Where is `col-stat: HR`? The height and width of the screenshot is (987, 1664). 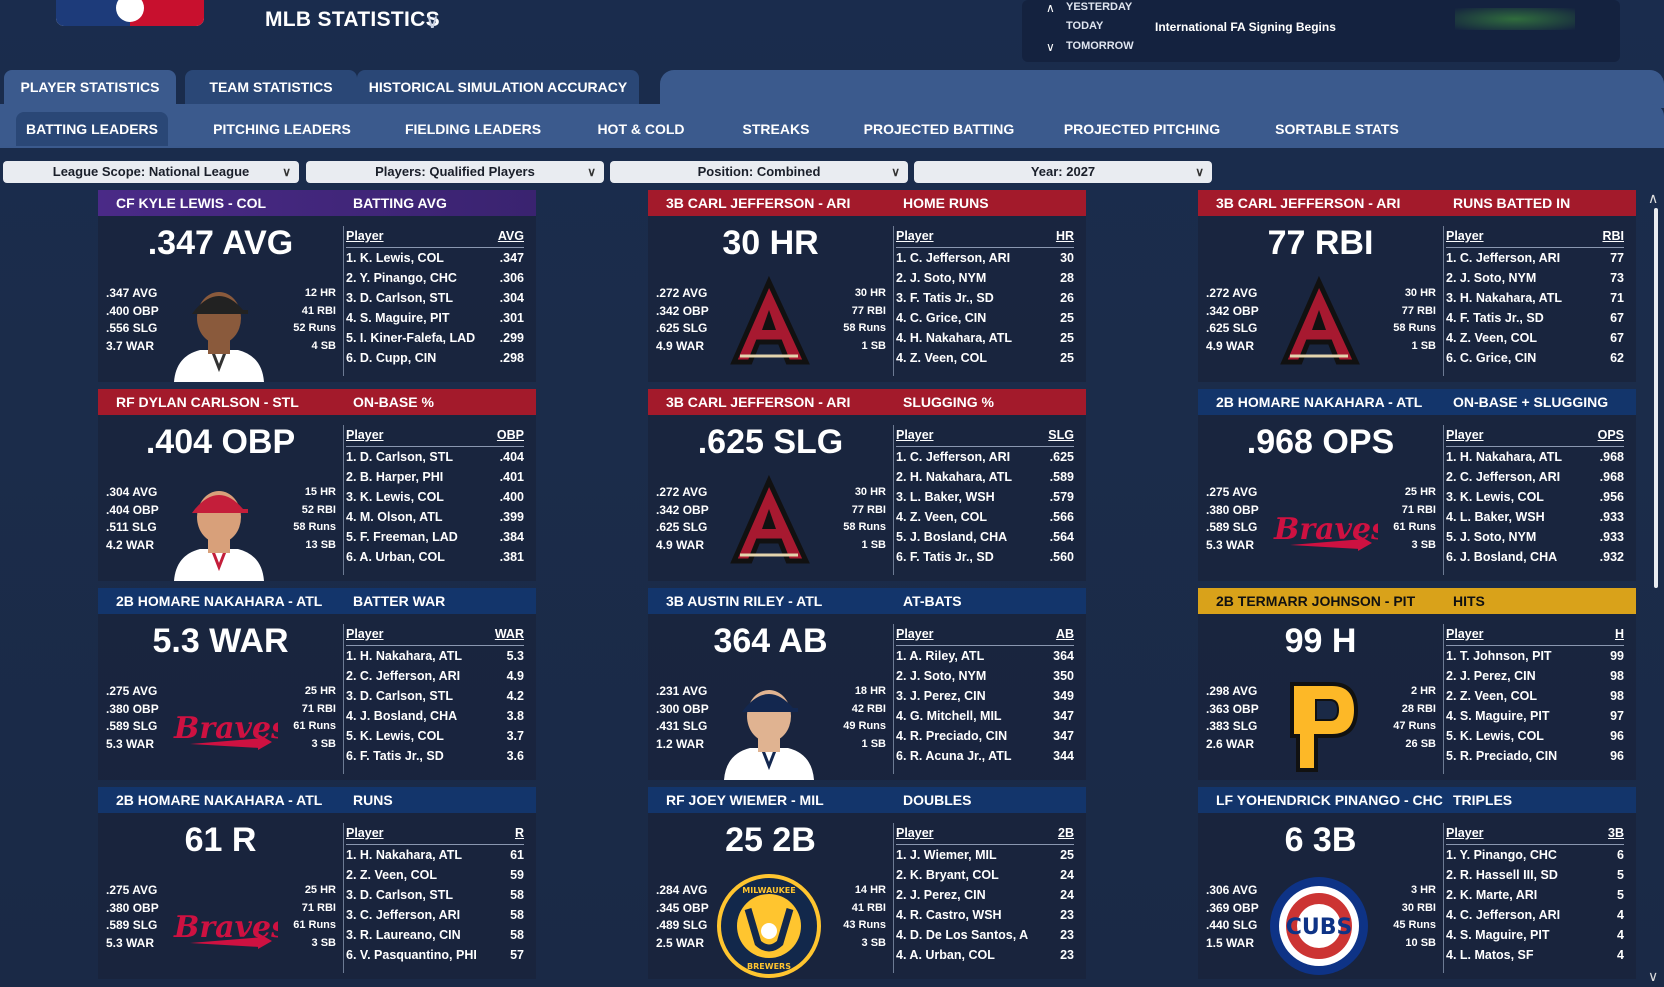
col-stat: HR is located at coordinates (1064, 236).